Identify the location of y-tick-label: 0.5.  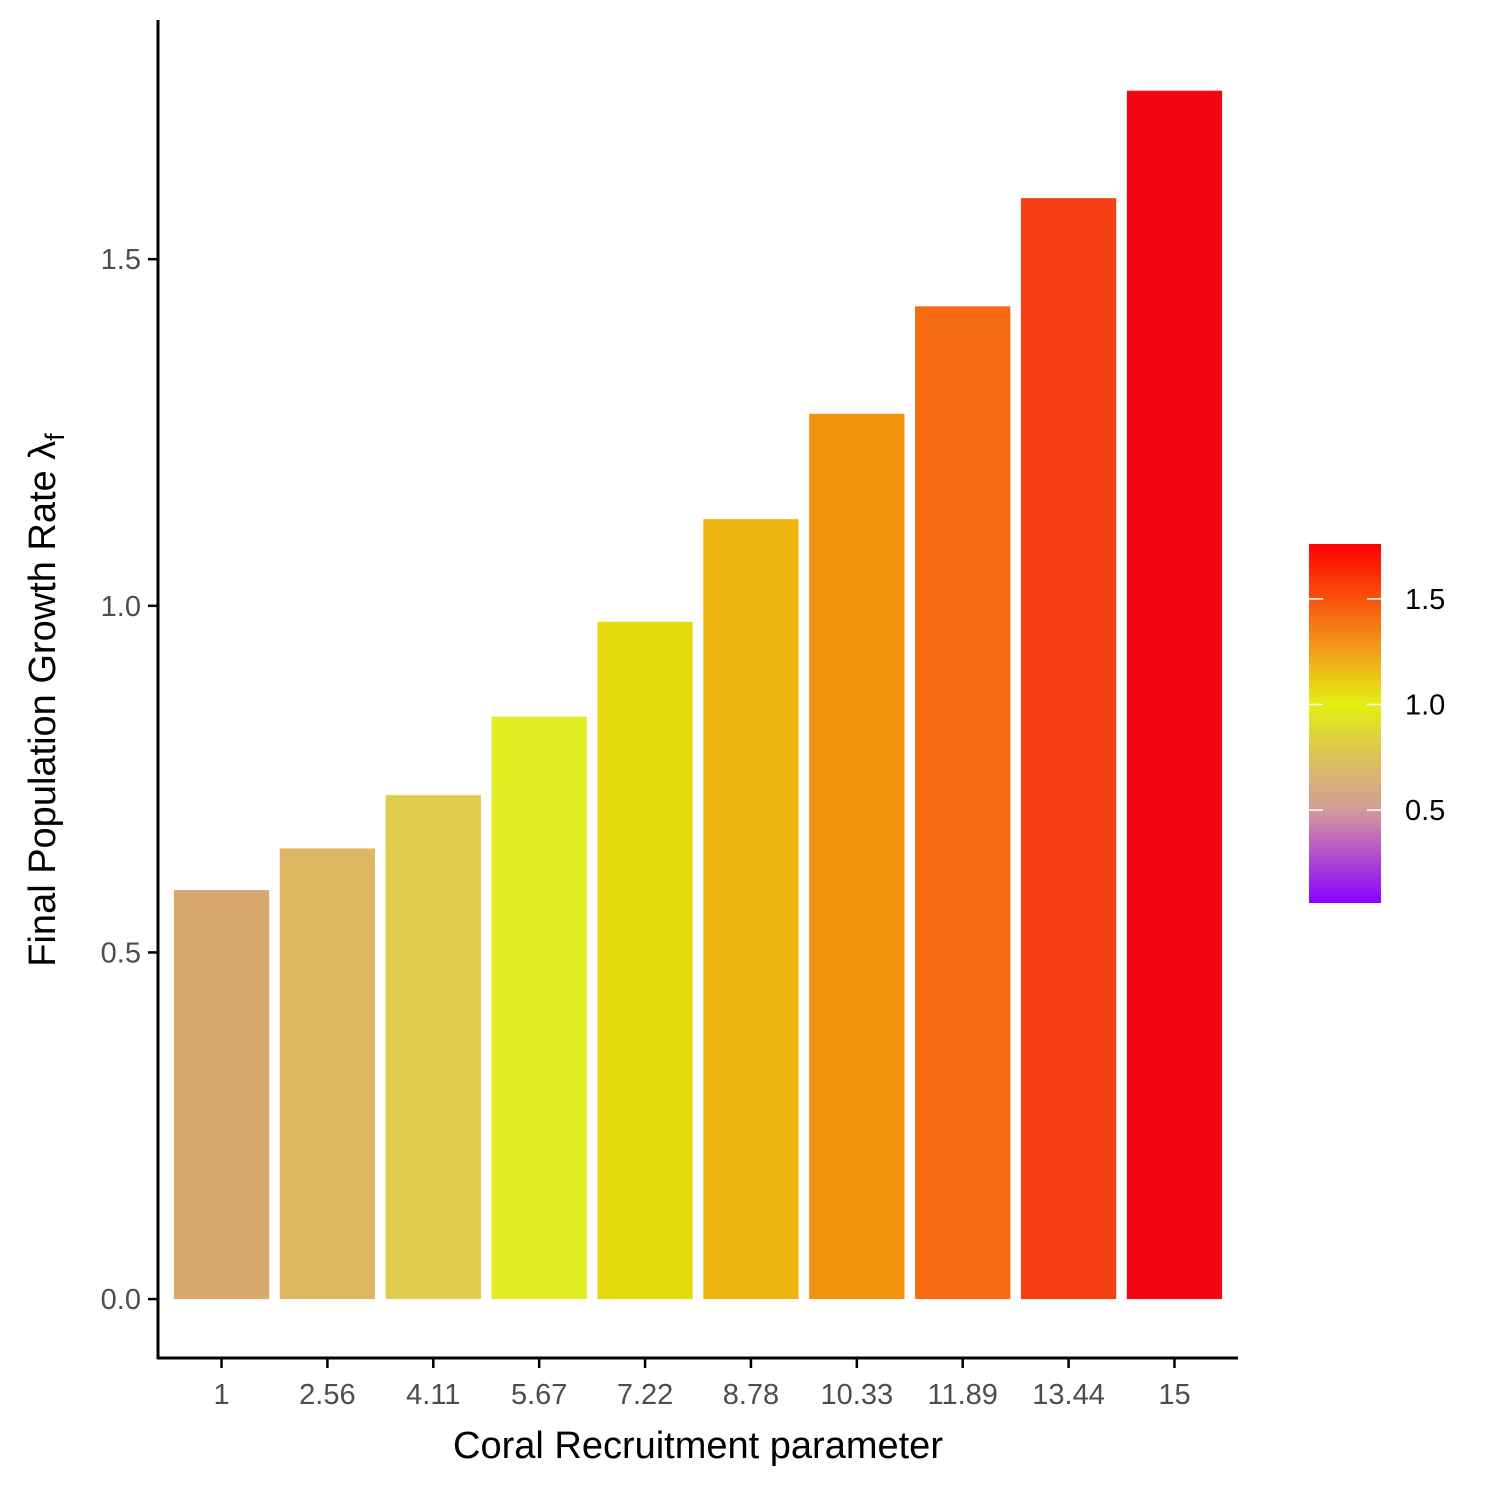
(121, 953).